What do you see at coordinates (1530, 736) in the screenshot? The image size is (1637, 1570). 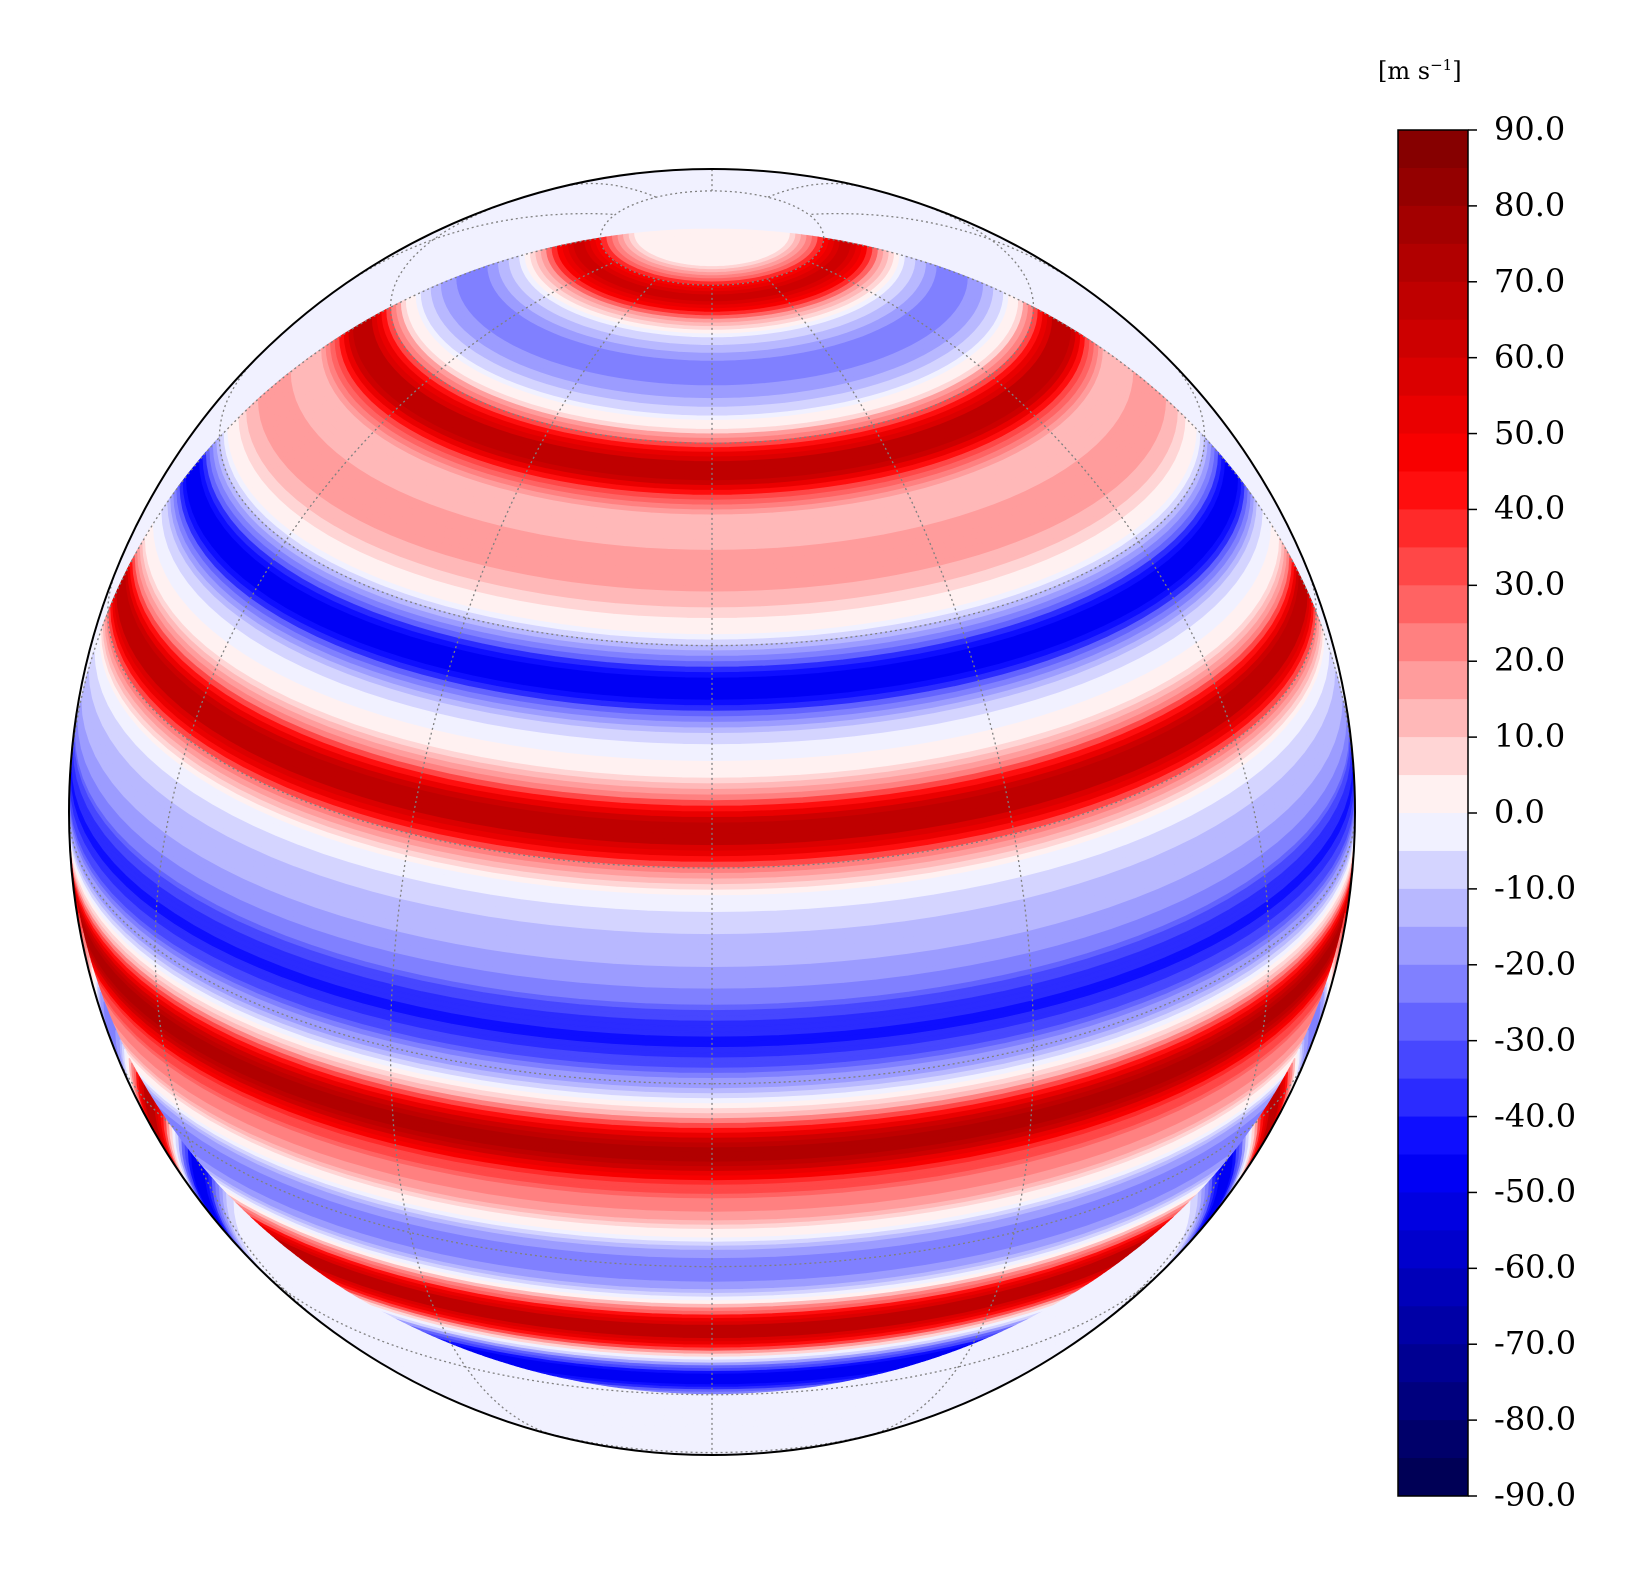 I see `colorbar-tick-label: 10.0` at bounding box center [1530, 736].